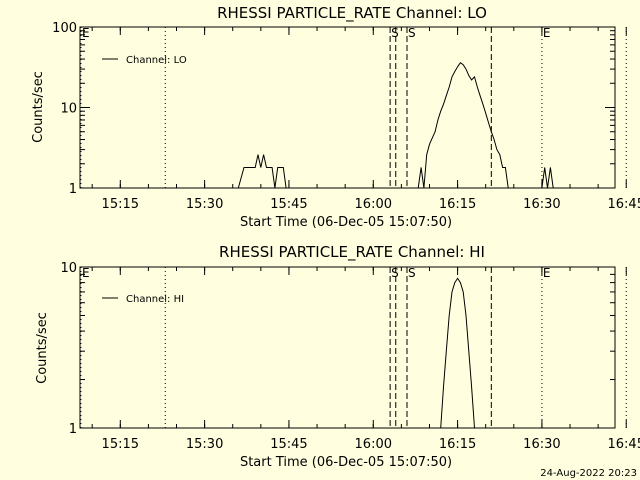  I want to click on panel-hi-ylabel: Counts/sec, so click(42, 348).